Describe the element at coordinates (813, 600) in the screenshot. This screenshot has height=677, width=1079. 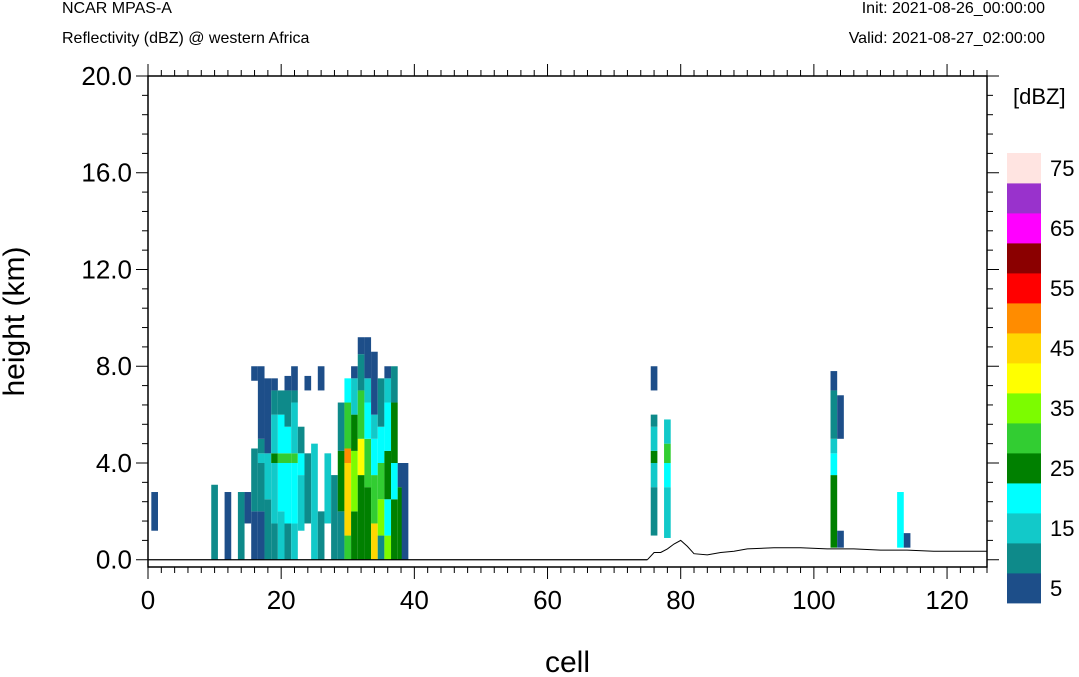
I see `x-tick-label: 100` at that location.